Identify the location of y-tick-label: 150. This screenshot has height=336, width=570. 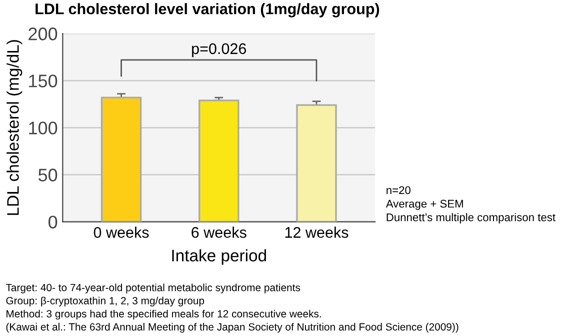
(43, 81).